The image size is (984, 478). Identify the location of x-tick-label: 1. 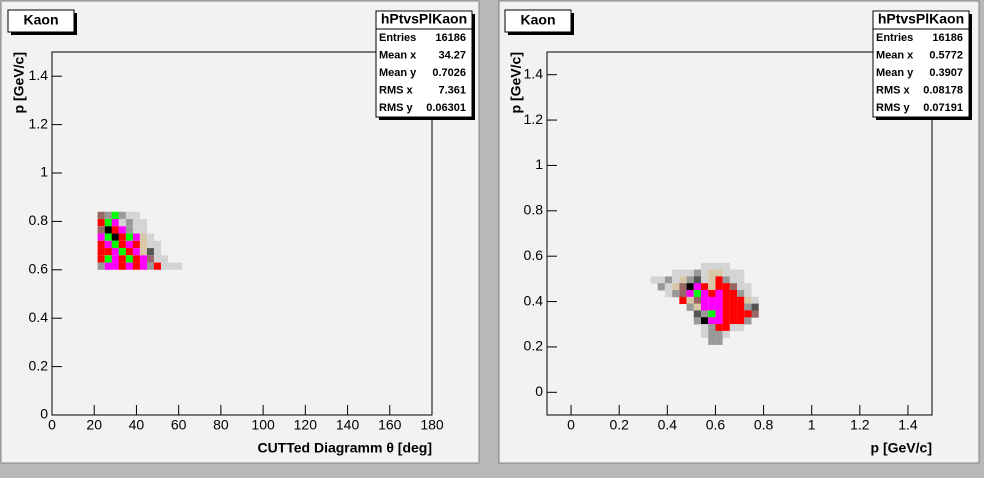
(812, 425).